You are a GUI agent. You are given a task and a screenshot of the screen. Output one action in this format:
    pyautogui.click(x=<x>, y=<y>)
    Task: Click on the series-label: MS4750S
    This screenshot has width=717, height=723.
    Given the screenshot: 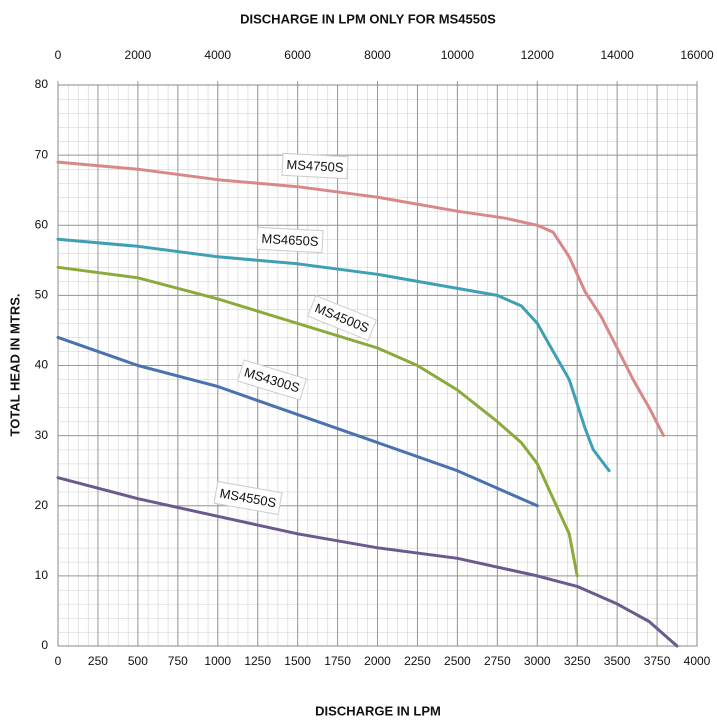 What is the action you would take?
    pyautogui.click(x=315, y=166)
    